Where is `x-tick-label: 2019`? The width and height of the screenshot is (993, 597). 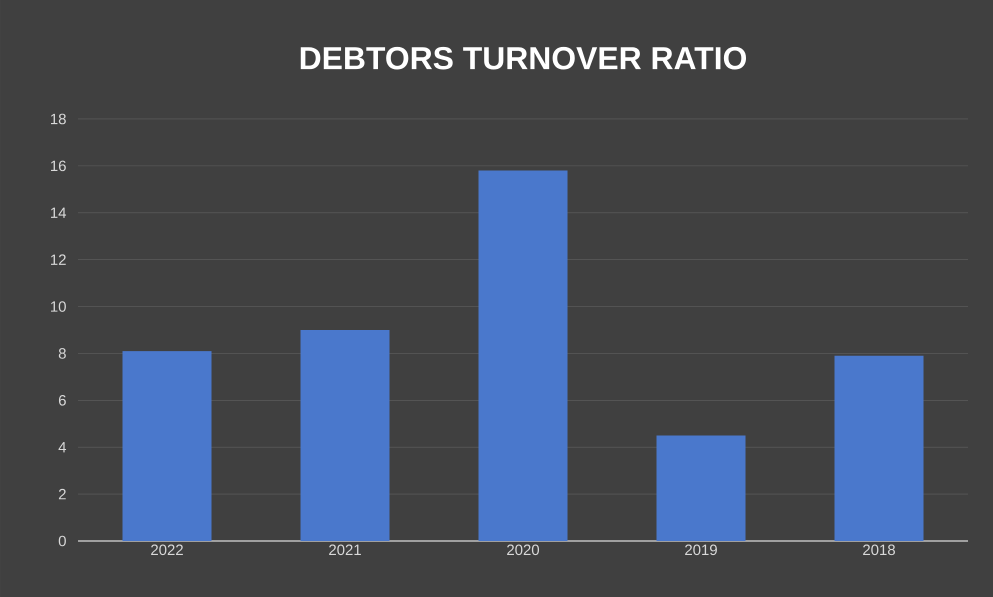 x-tick-label: 2019 is located at coordinates (701, 550).